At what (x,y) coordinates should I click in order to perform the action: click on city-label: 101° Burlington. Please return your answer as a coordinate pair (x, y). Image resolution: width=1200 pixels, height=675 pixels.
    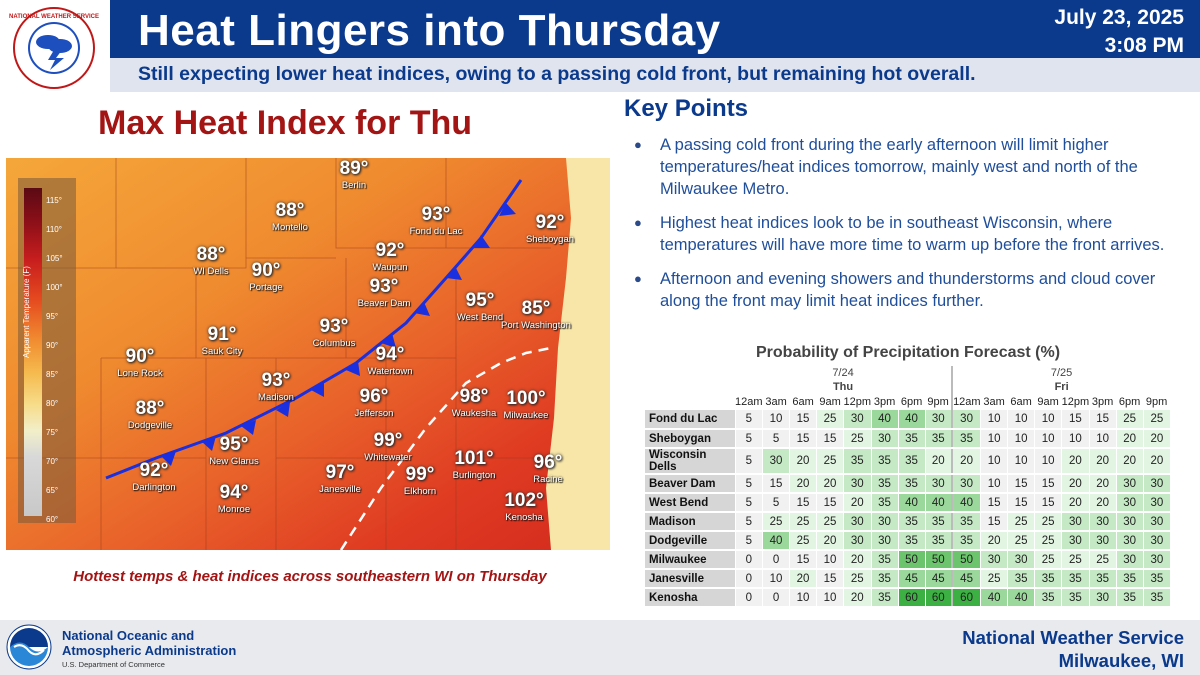
    Looking at the image, I should click on (474, 464).